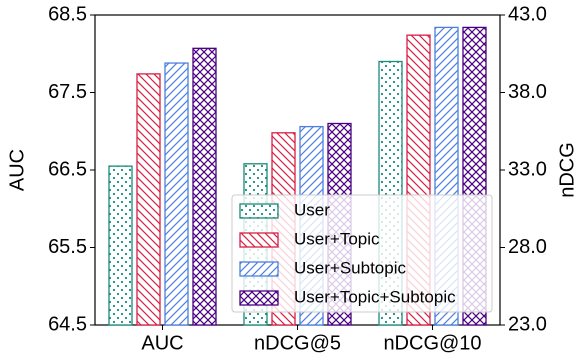 Image resolution: width=581 pixels, height=361 pixels. I want to click on y-tick-label: 68.5, so click(67, 14).